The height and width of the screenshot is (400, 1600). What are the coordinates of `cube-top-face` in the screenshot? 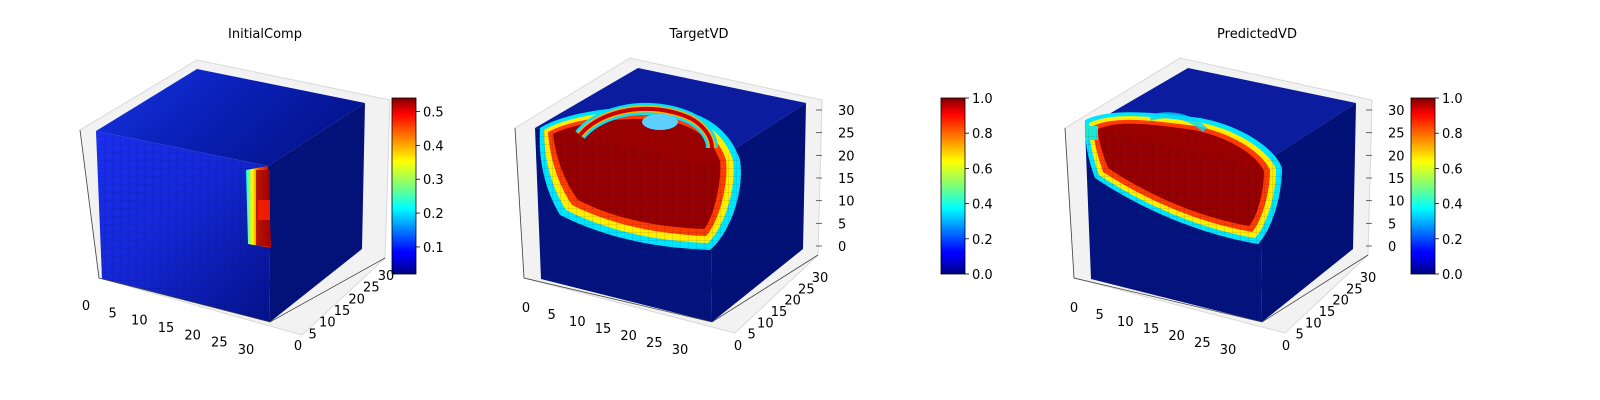 It's located at (230, 117).